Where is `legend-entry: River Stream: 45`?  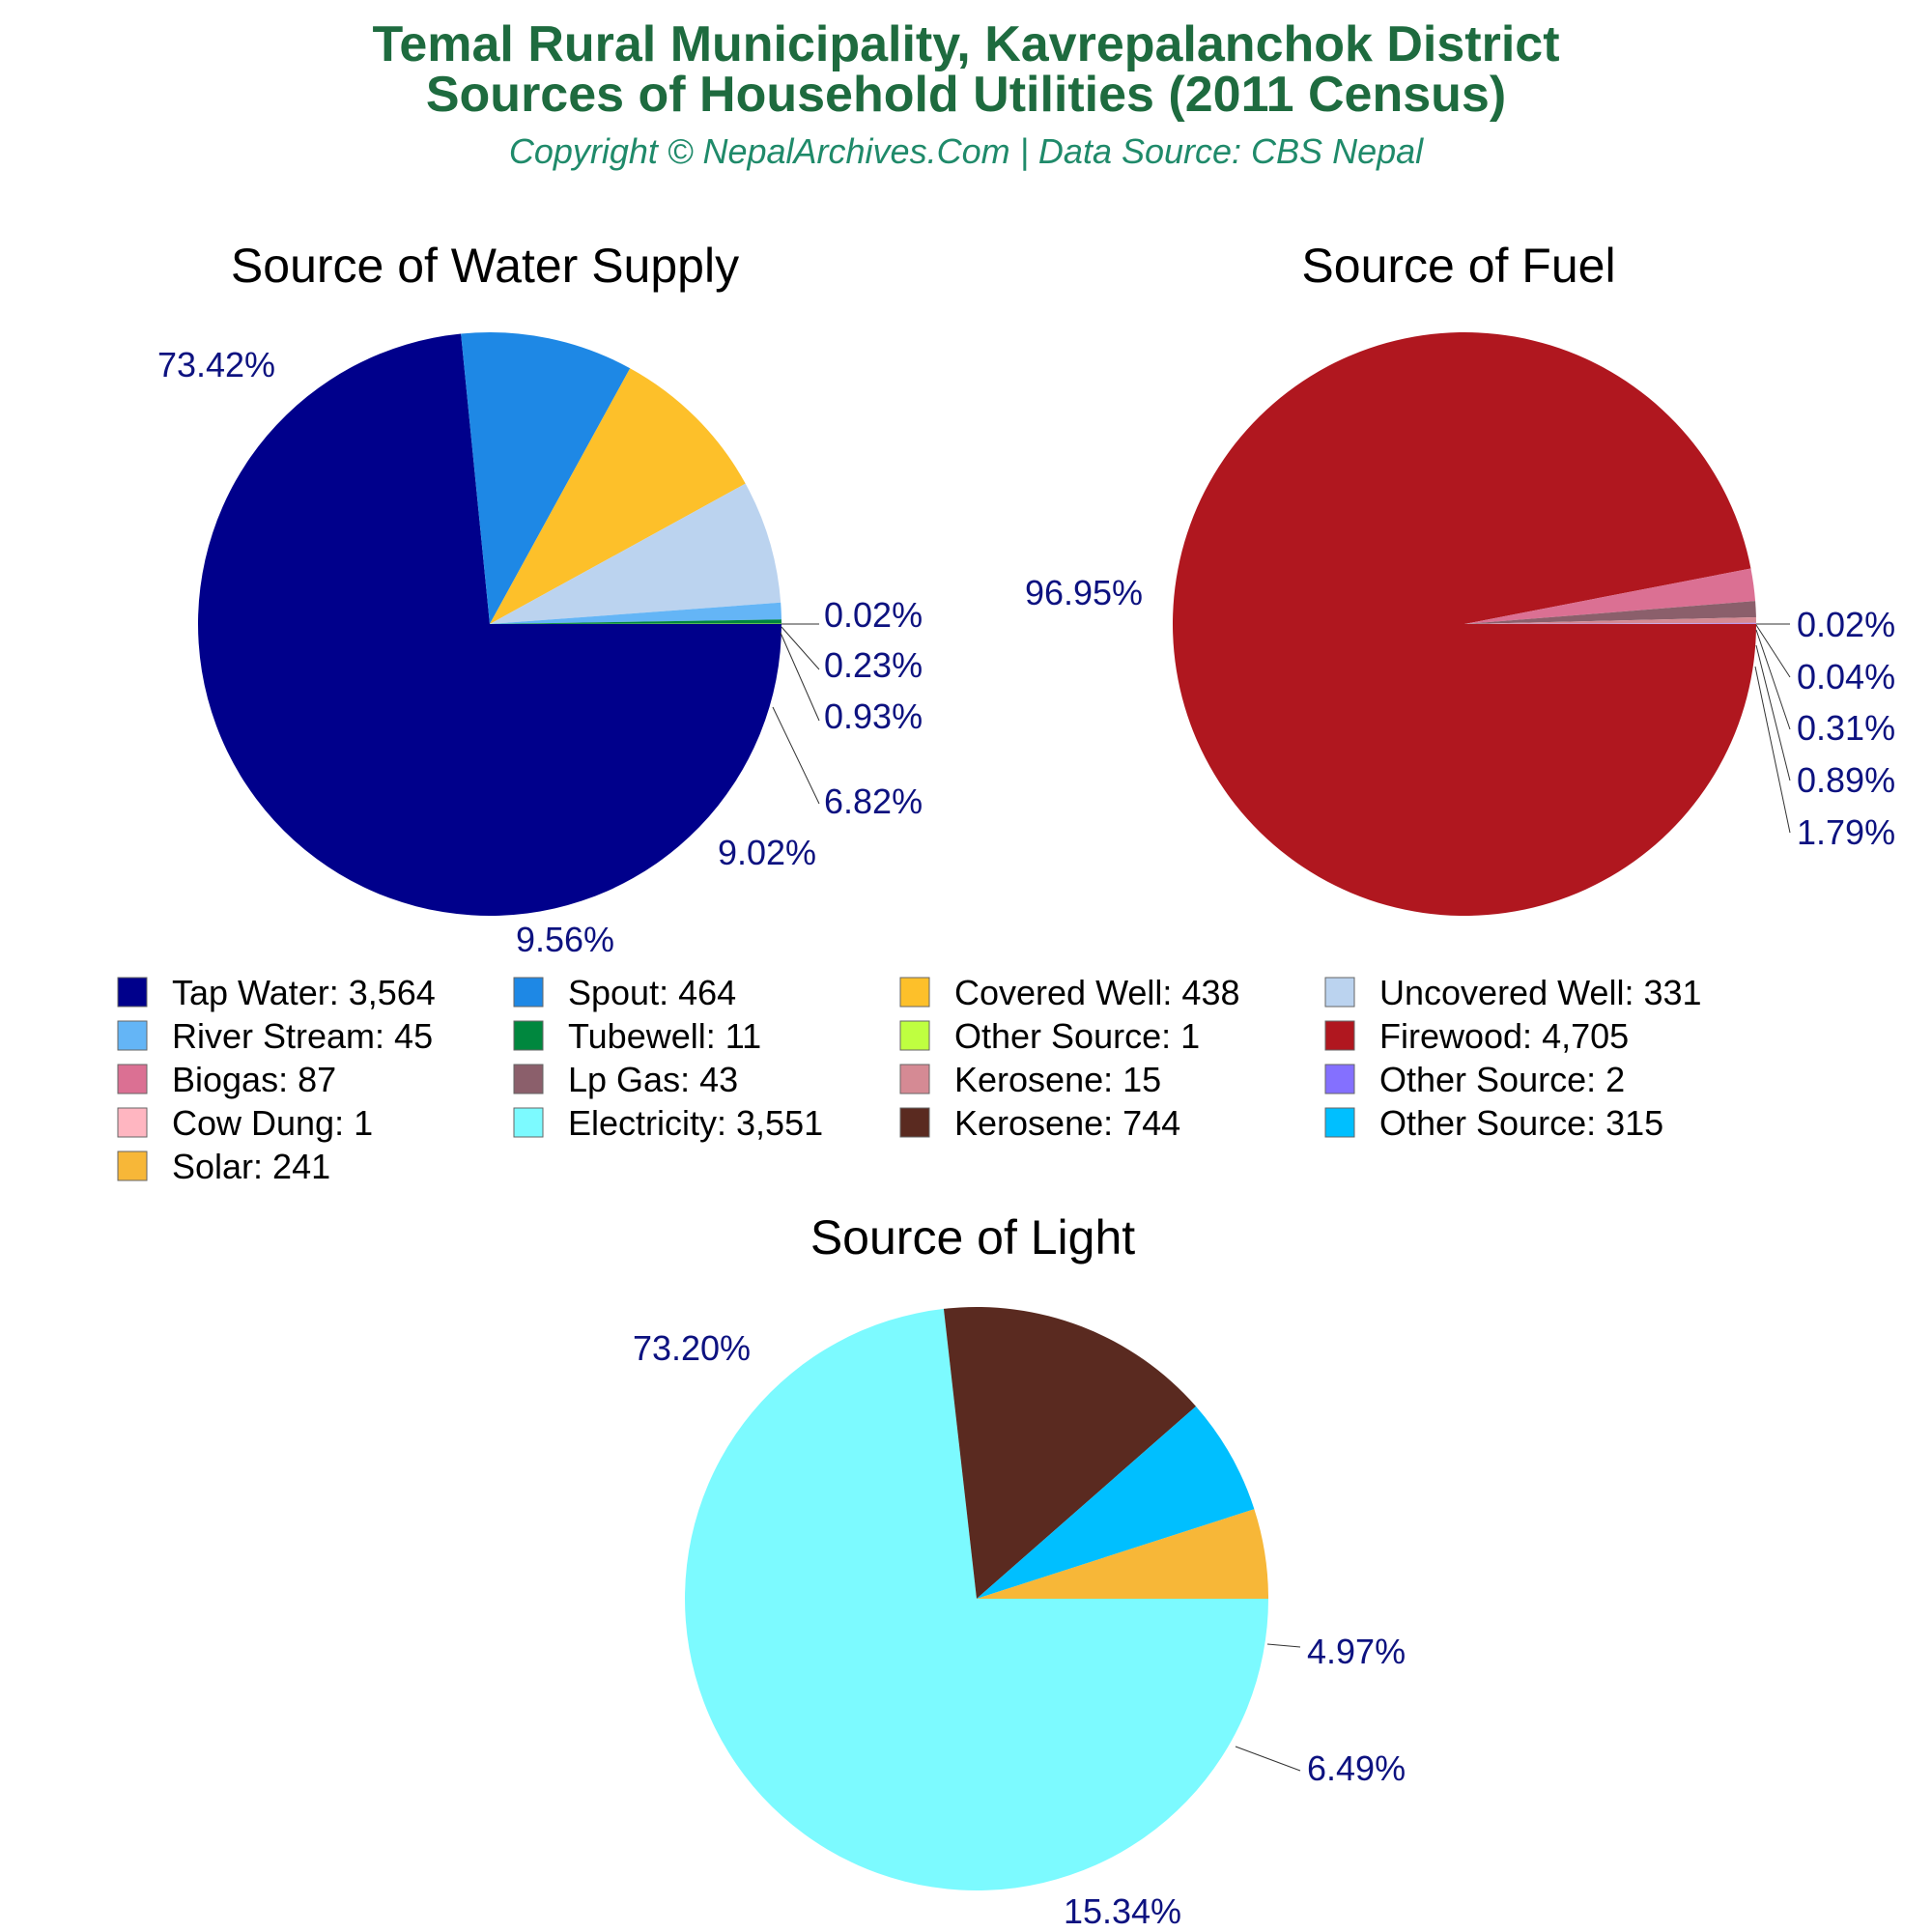 legend-entry: River Stream: 45 is located at coordinates (302, 1036).